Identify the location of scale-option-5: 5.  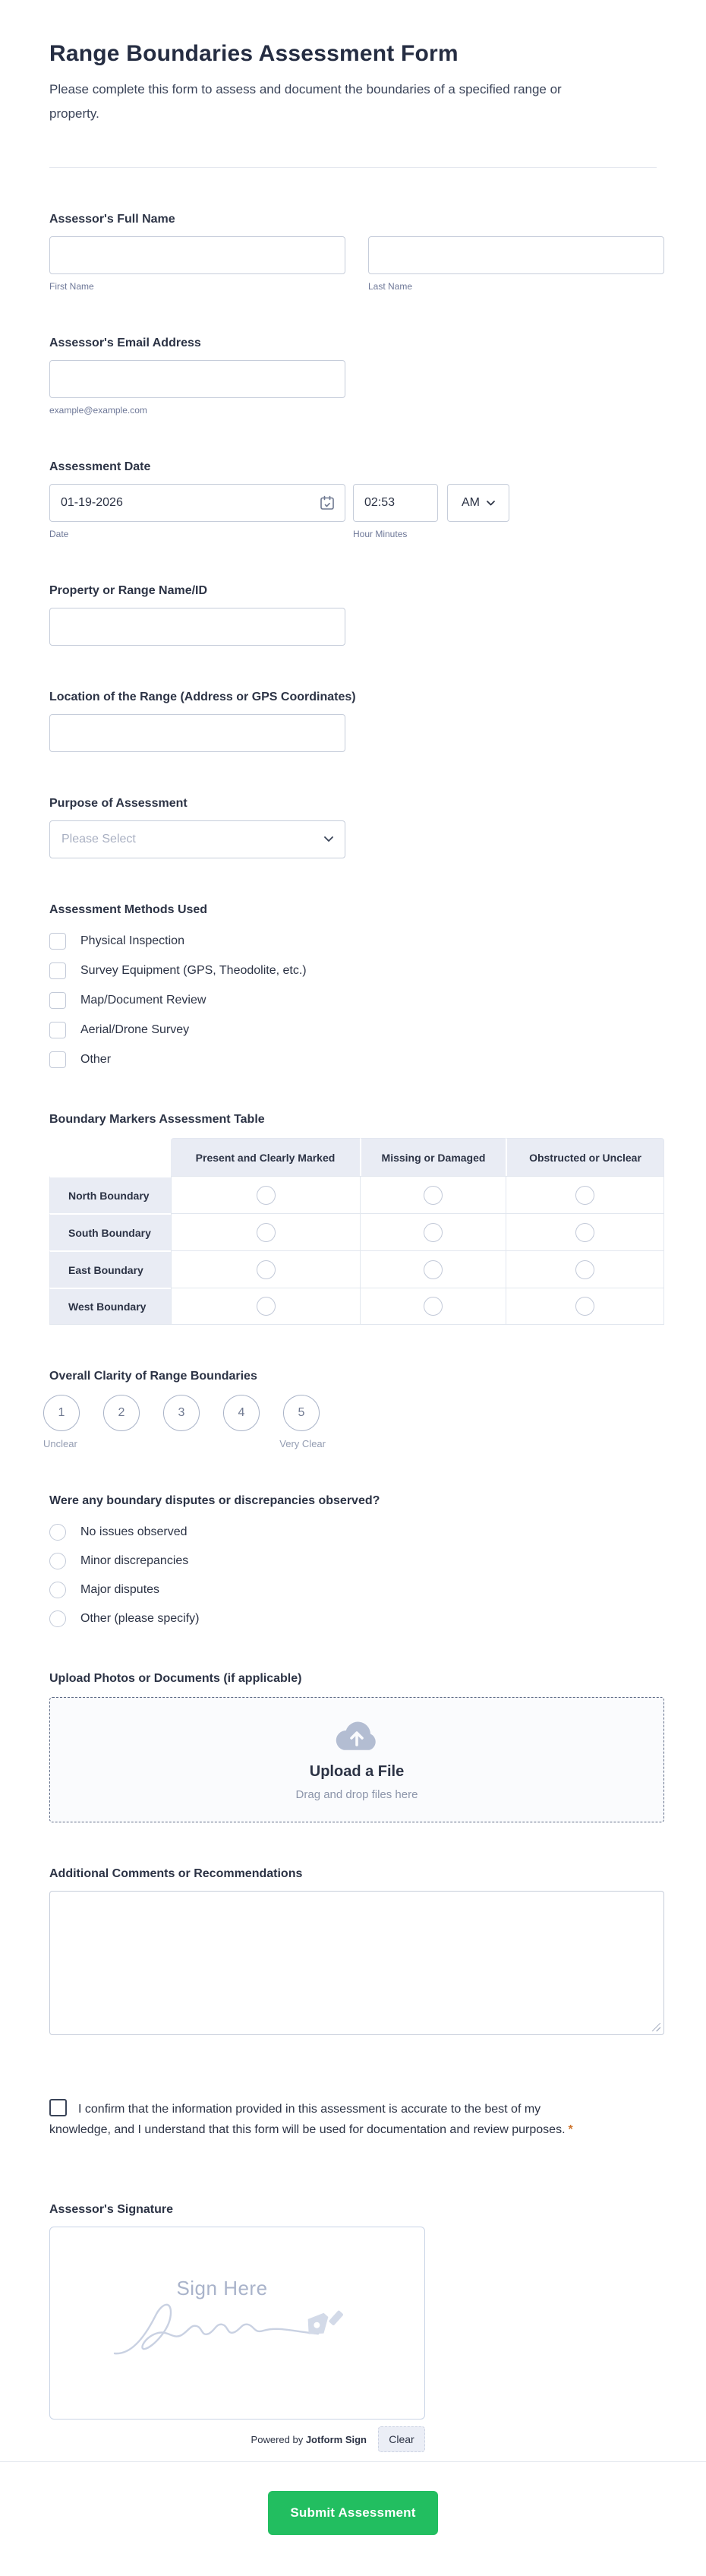
(302, 1413).